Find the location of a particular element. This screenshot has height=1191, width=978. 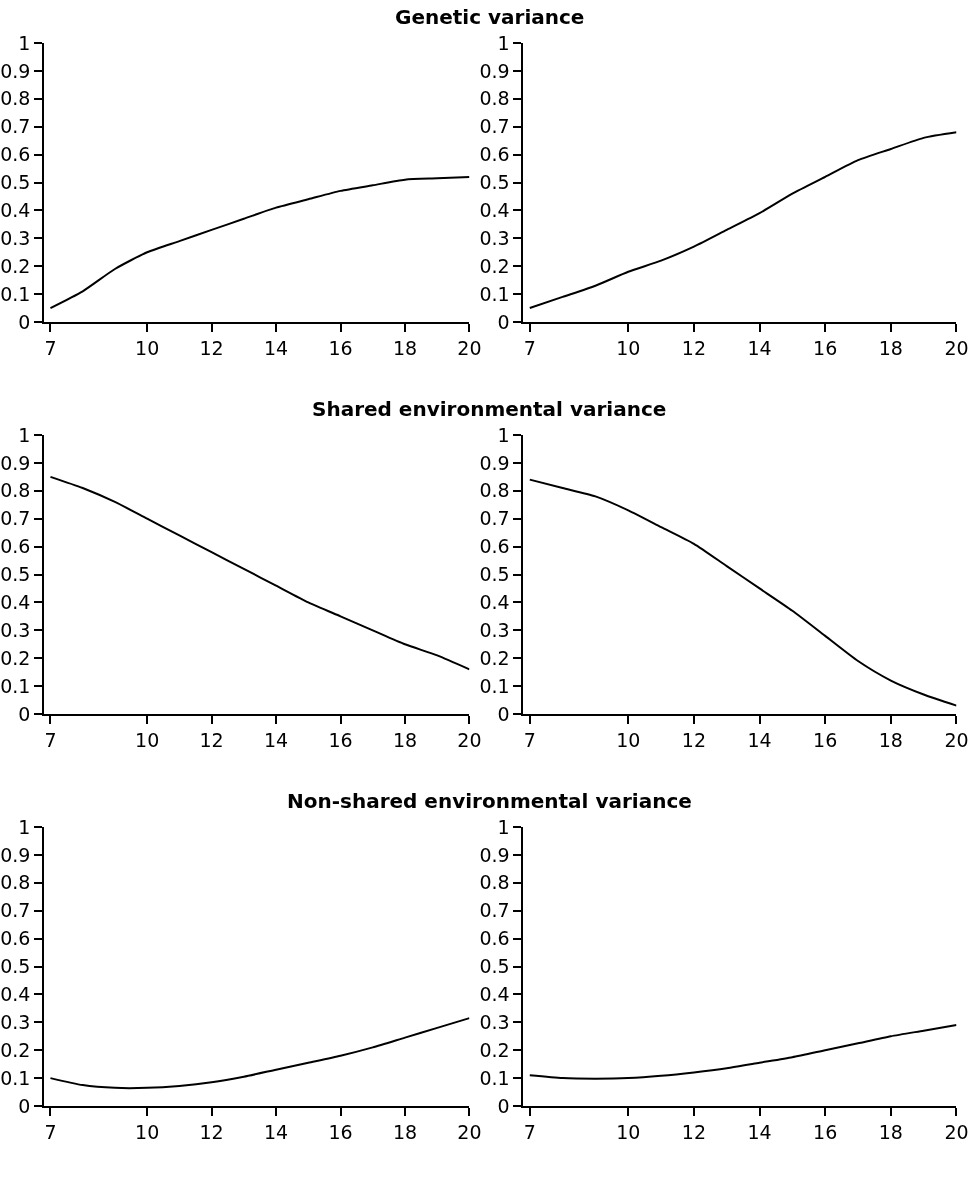

text: Non-shared environmental variance is located at coordinates (489, 801).